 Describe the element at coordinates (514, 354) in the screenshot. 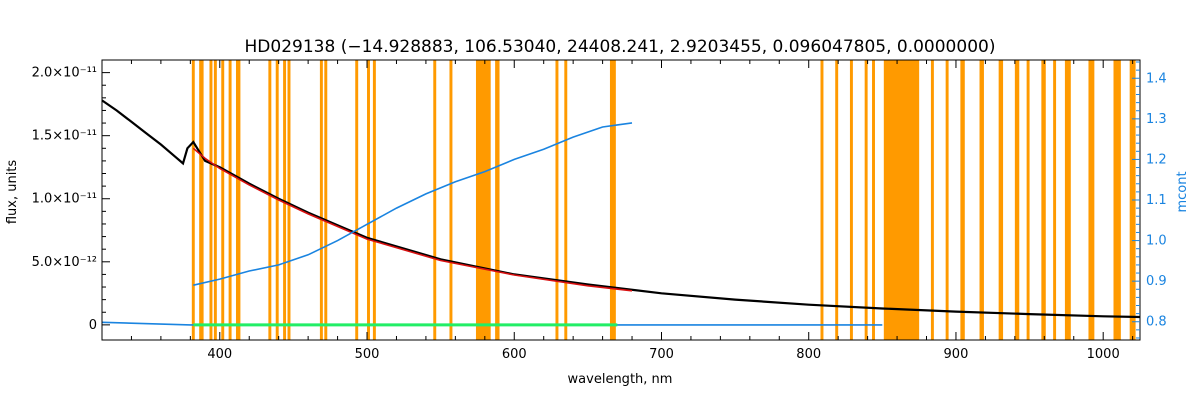

I see `x-tick-label: 600` at that location.